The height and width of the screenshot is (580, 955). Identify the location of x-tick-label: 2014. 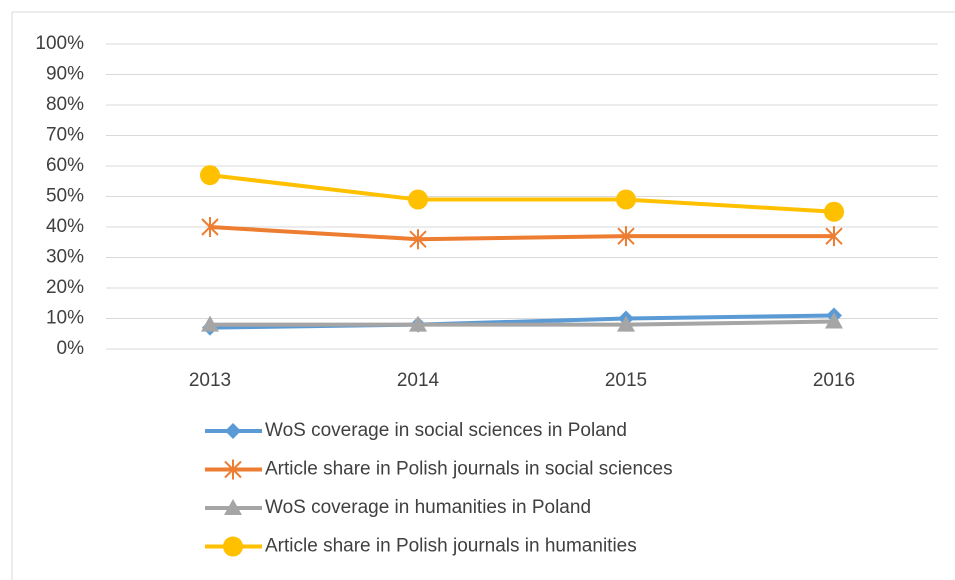
(418, 380).